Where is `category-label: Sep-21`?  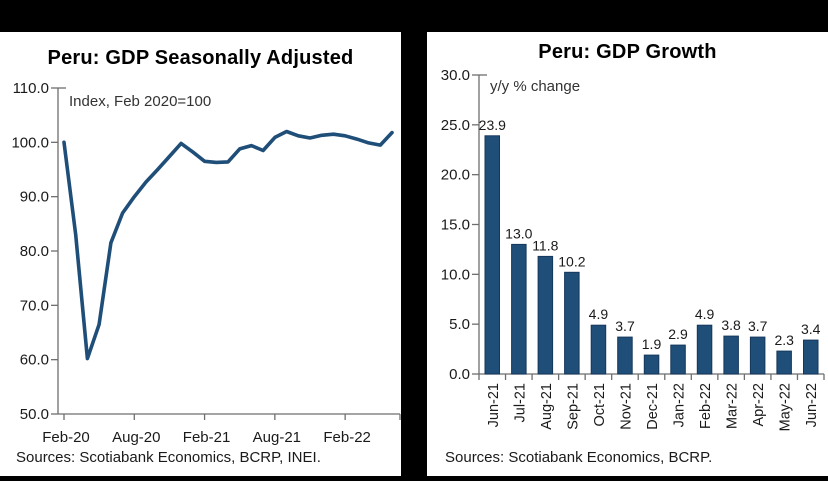
category-label: Sep-21 is located at coordinates (573, 406).